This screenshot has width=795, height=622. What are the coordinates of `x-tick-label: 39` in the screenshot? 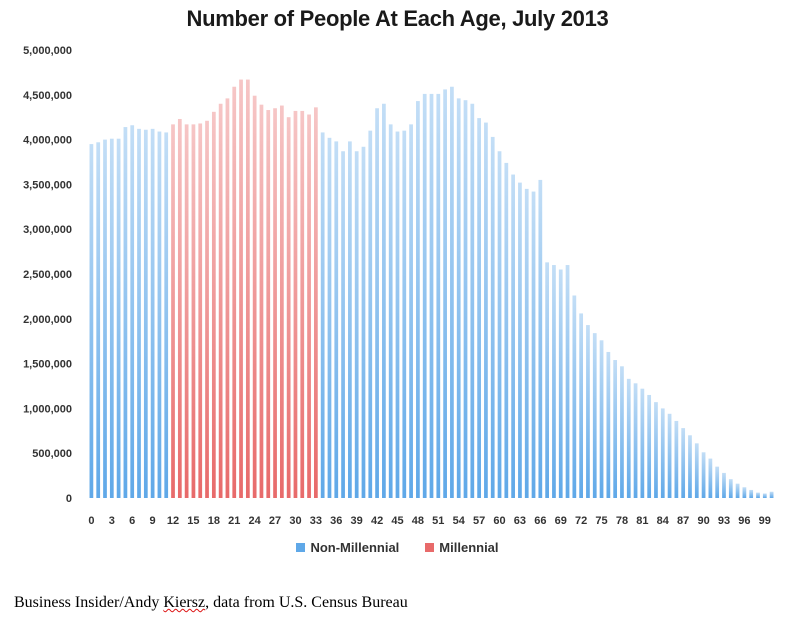 It's located at (357, 521).